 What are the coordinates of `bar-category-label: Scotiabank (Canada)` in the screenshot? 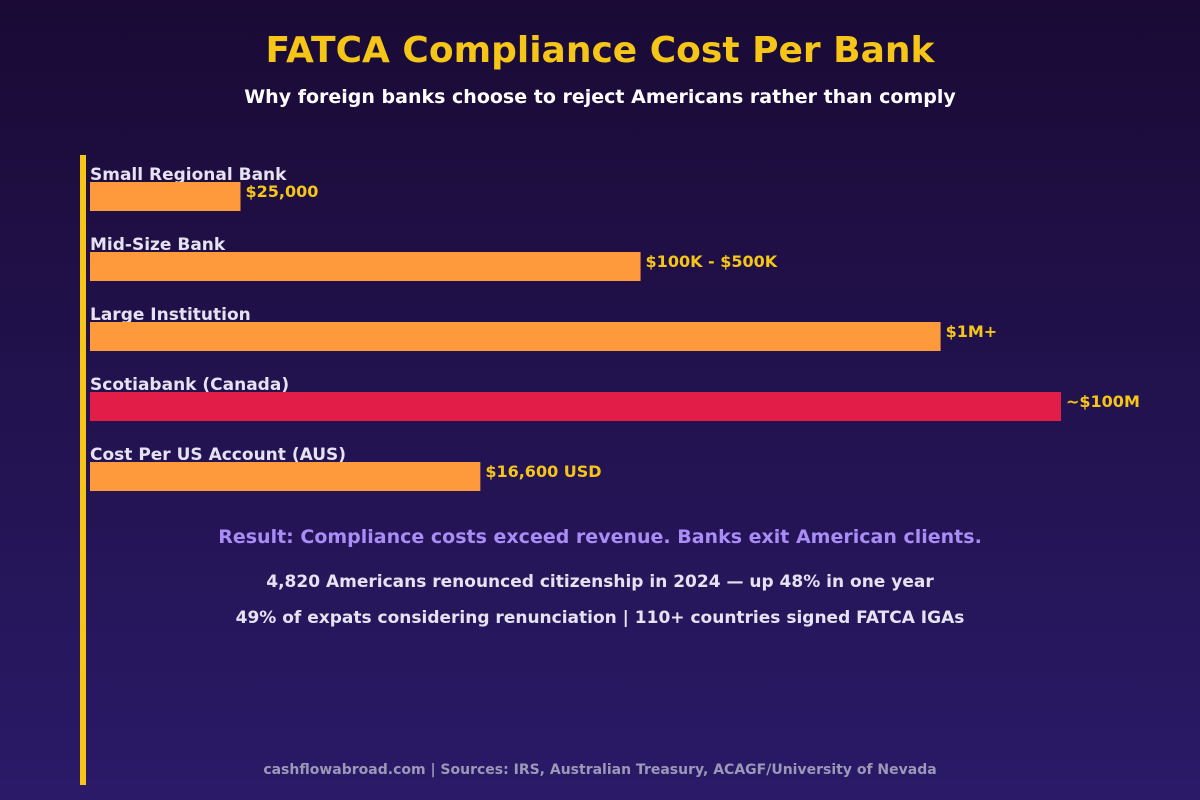 It's located at (189, 385).